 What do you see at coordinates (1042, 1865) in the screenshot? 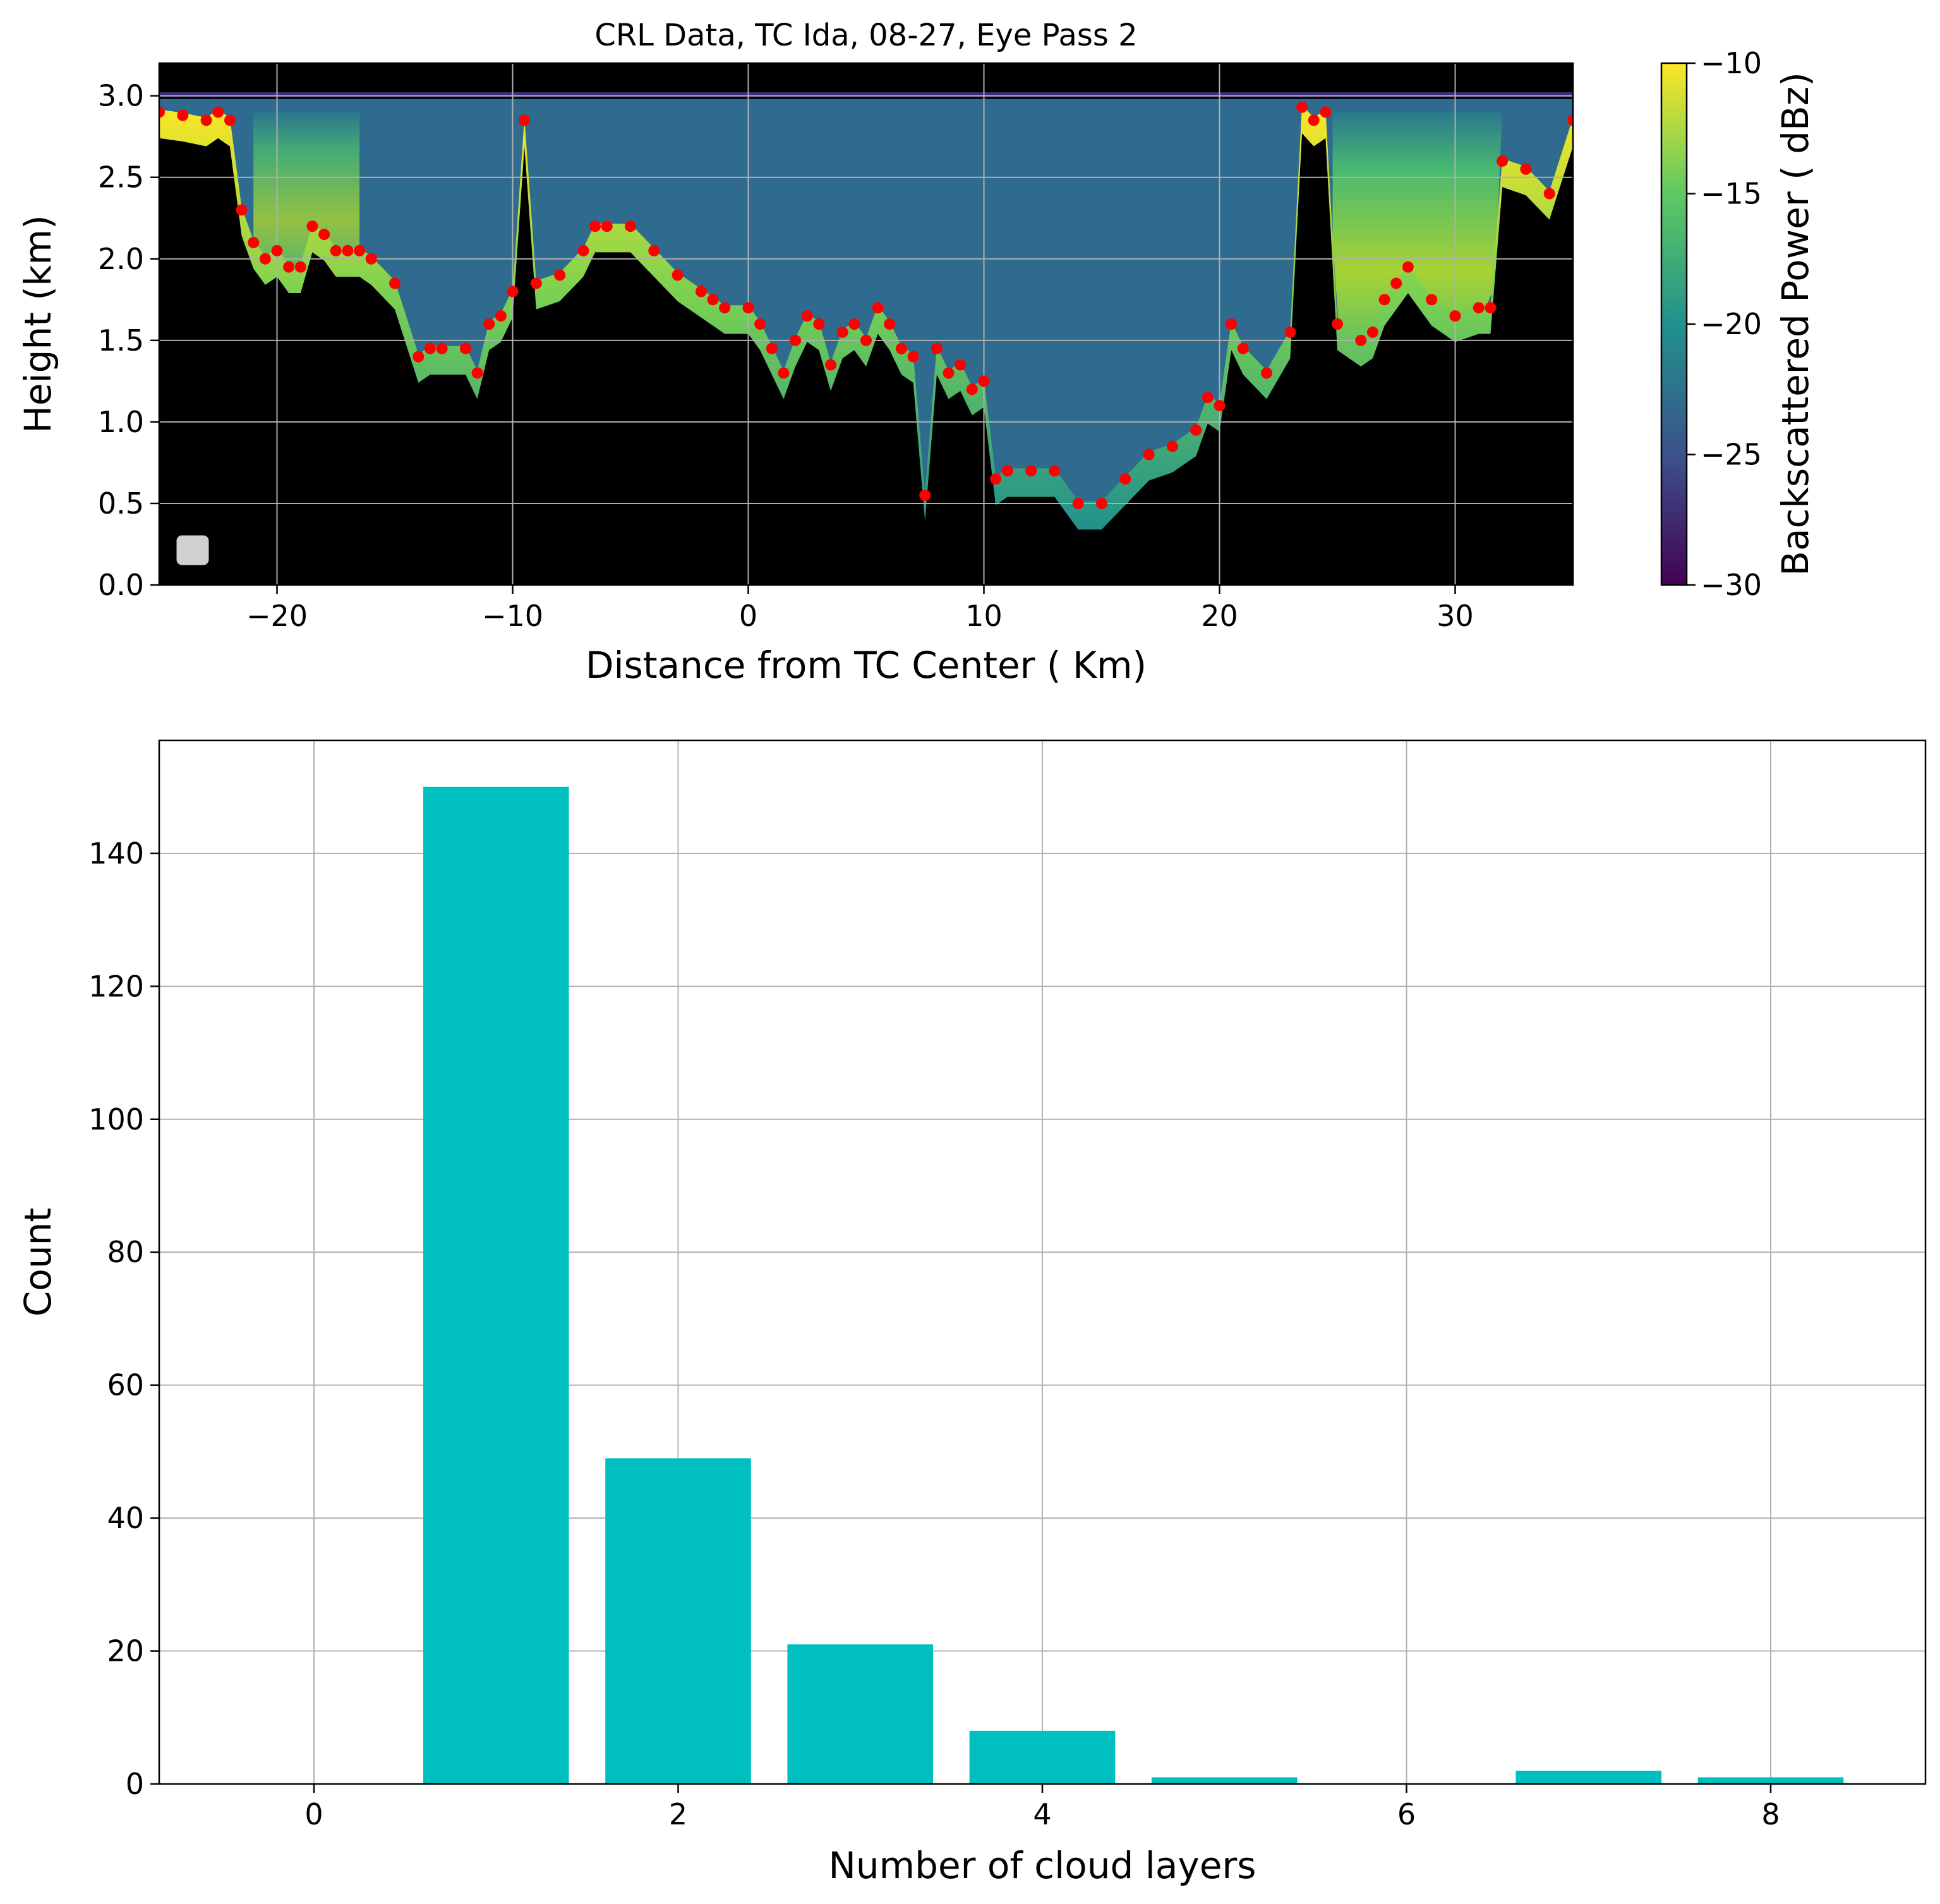
I see `bottom-x-axis-label: Number of cloud layers` at bounding box center [1042, 1865].